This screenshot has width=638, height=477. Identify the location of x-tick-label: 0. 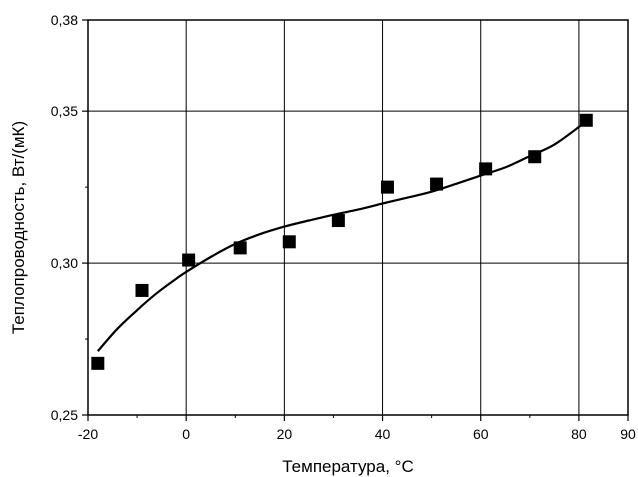
(186, 434).